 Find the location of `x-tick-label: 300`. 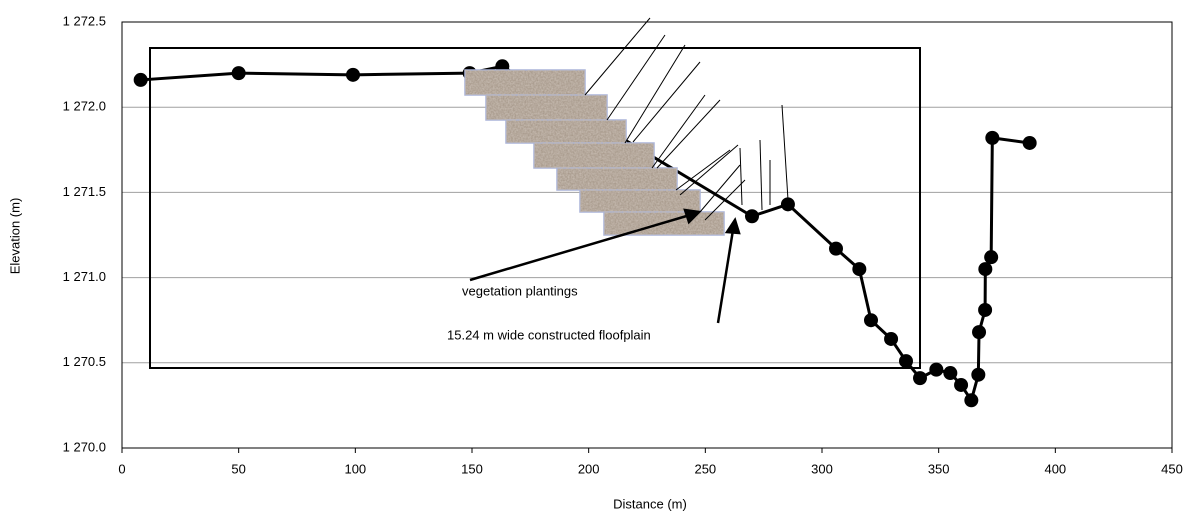

x-tick-label: 300 is located at coordinates (822, 468).